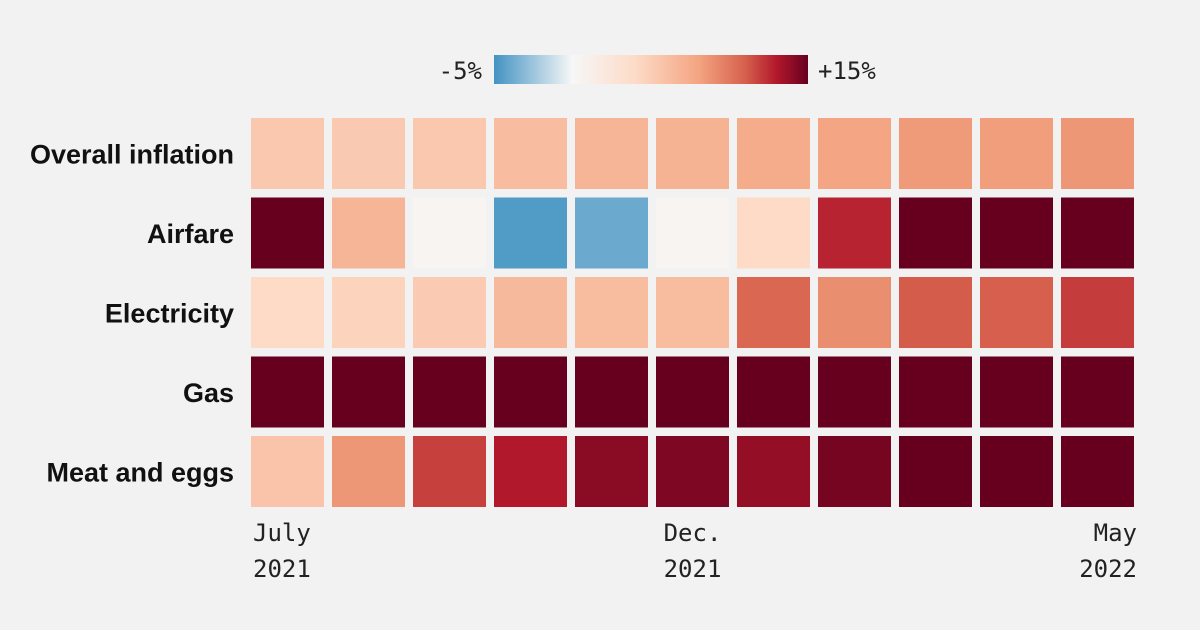 This screenshot has height=630, width=1200. What do you see at coordinates (190, 234) in the screenshot?
I see `row-label: Airfare` at bounding box center [190, 234].